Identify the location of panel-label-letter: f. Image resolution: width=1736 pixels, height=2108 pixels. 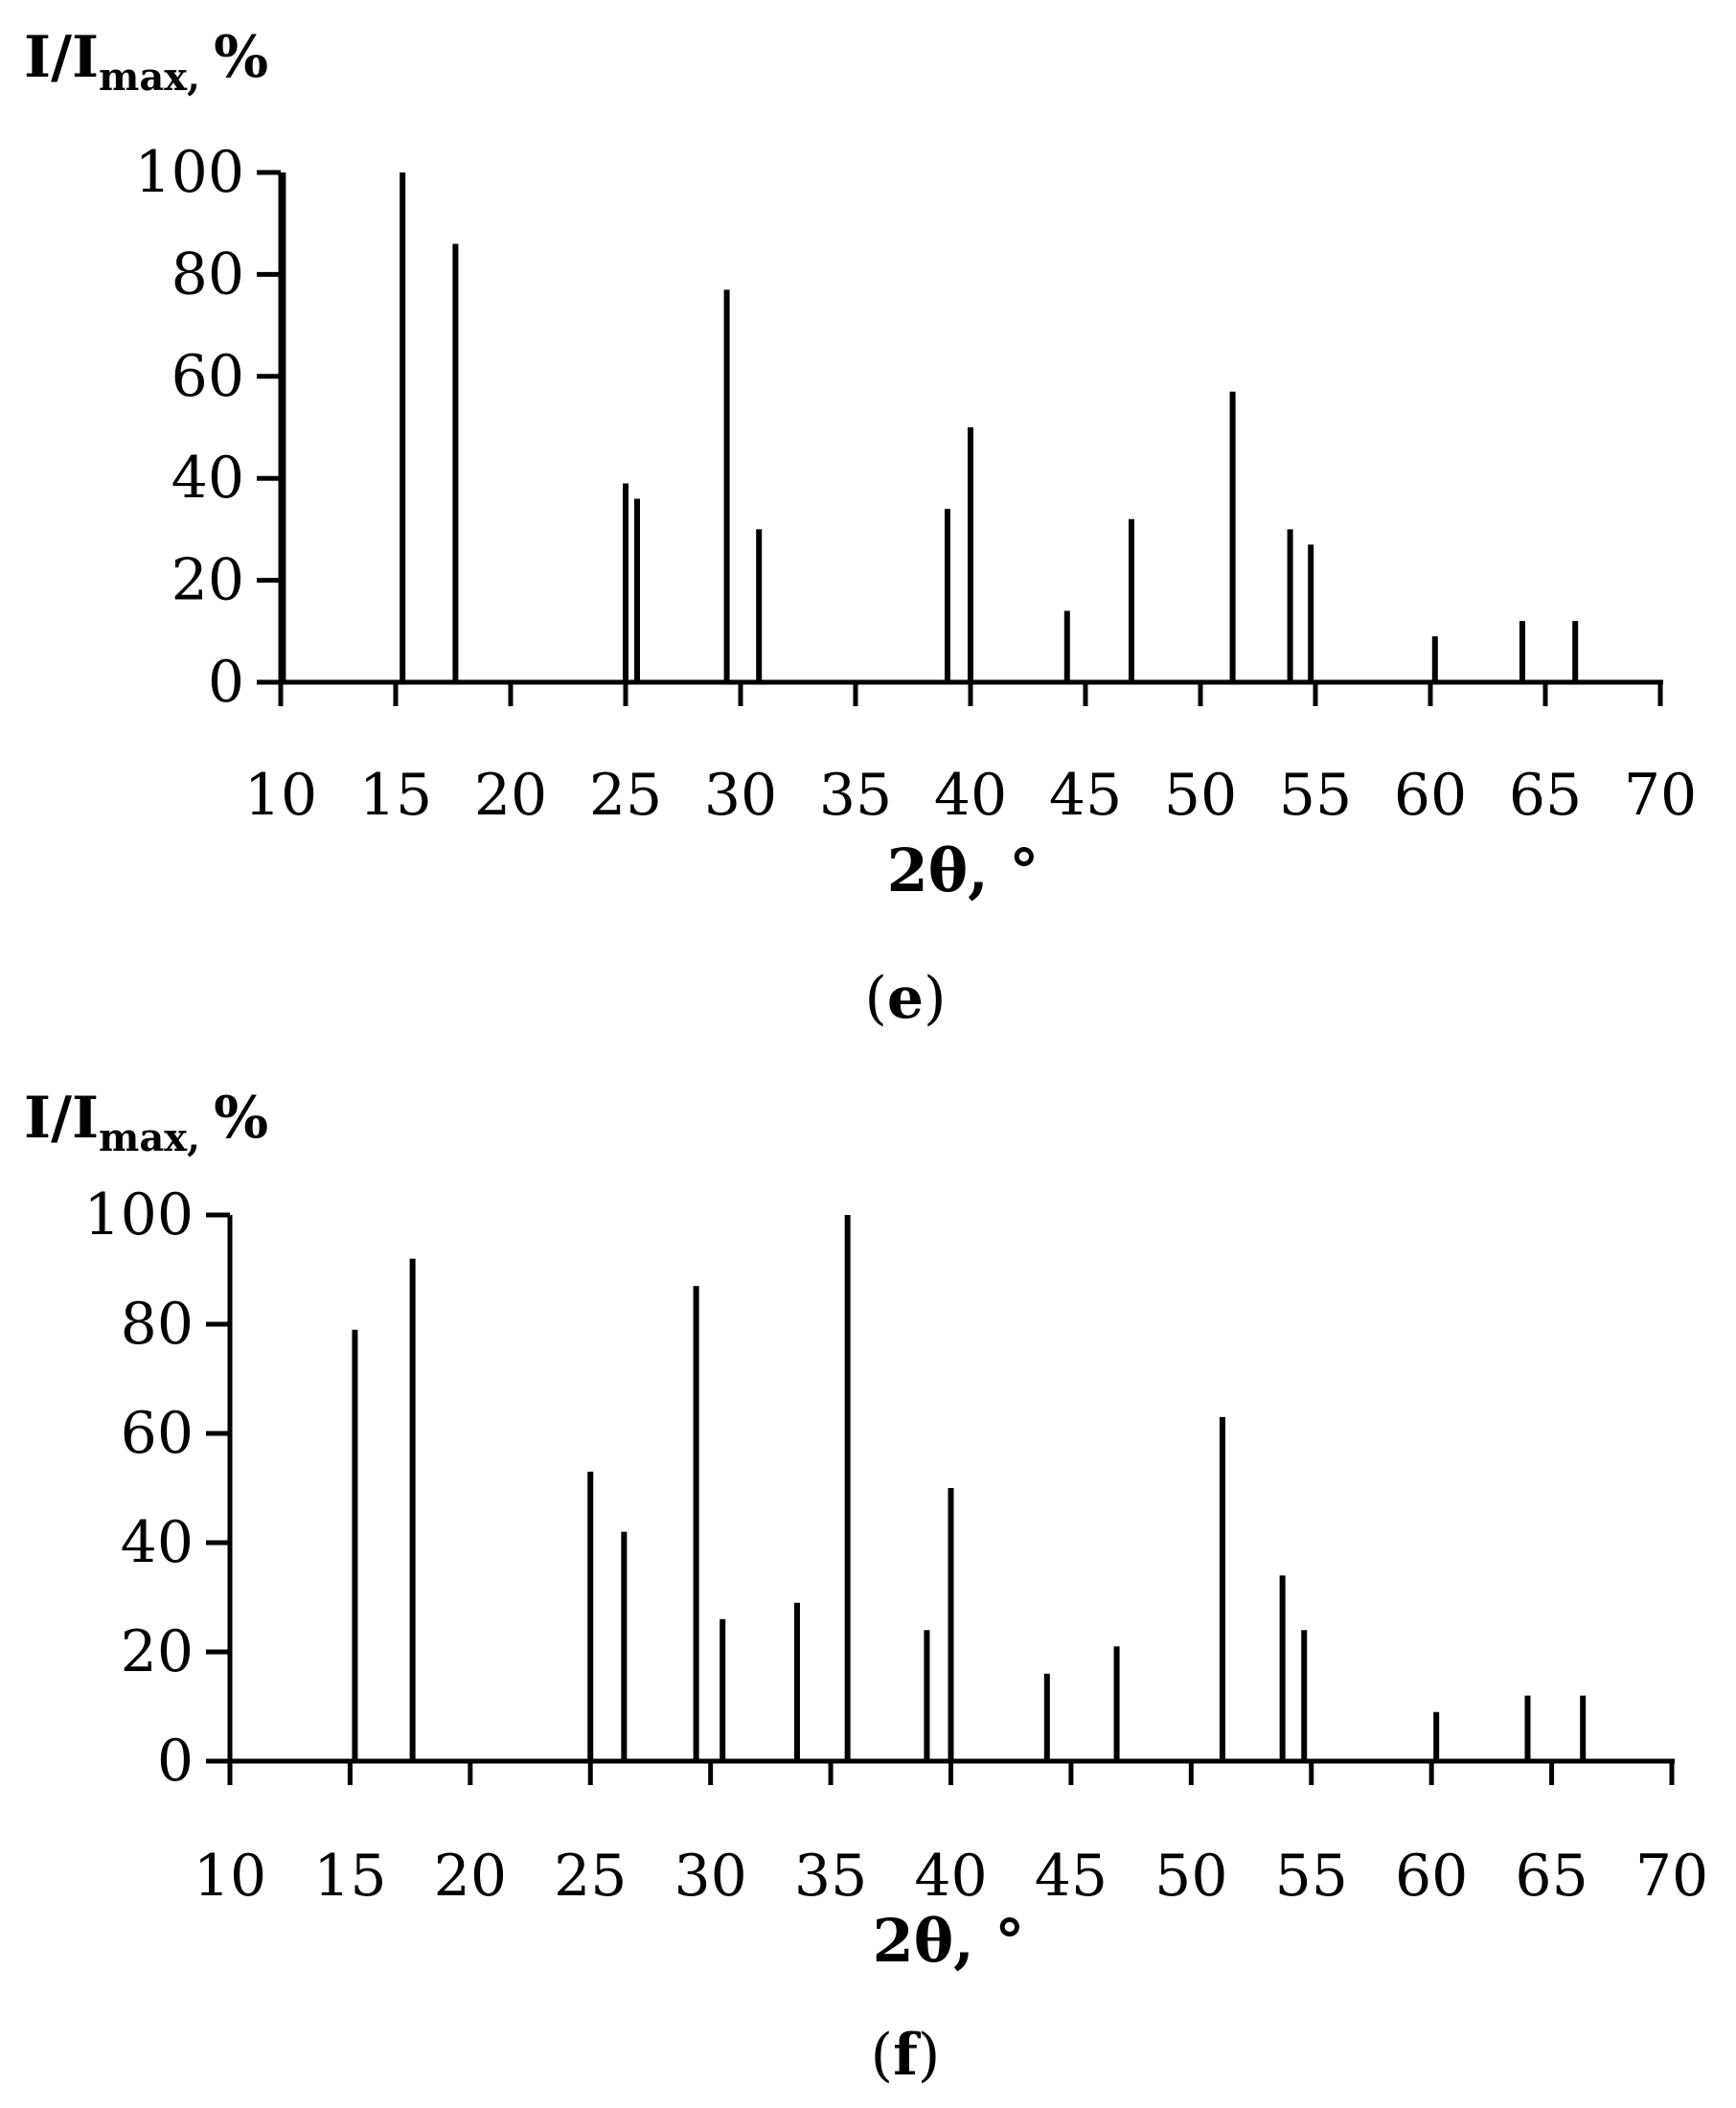
(908, 2055).